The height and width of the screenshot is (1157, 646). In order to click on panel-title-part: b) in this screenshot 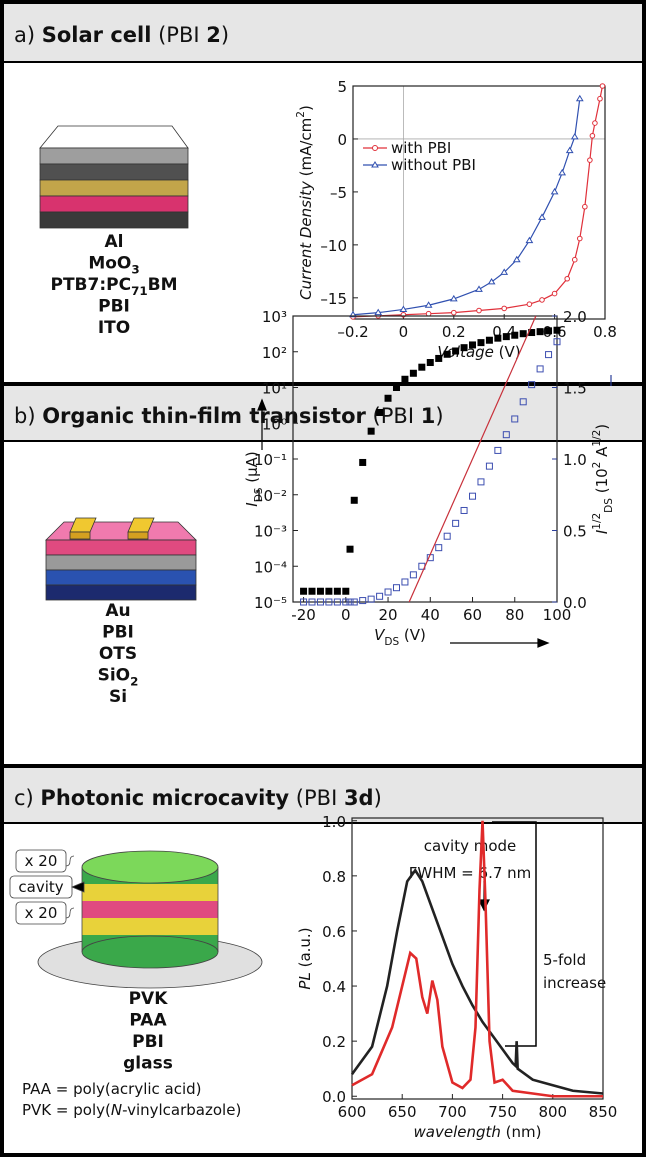, I will do `click(28, 416)`.